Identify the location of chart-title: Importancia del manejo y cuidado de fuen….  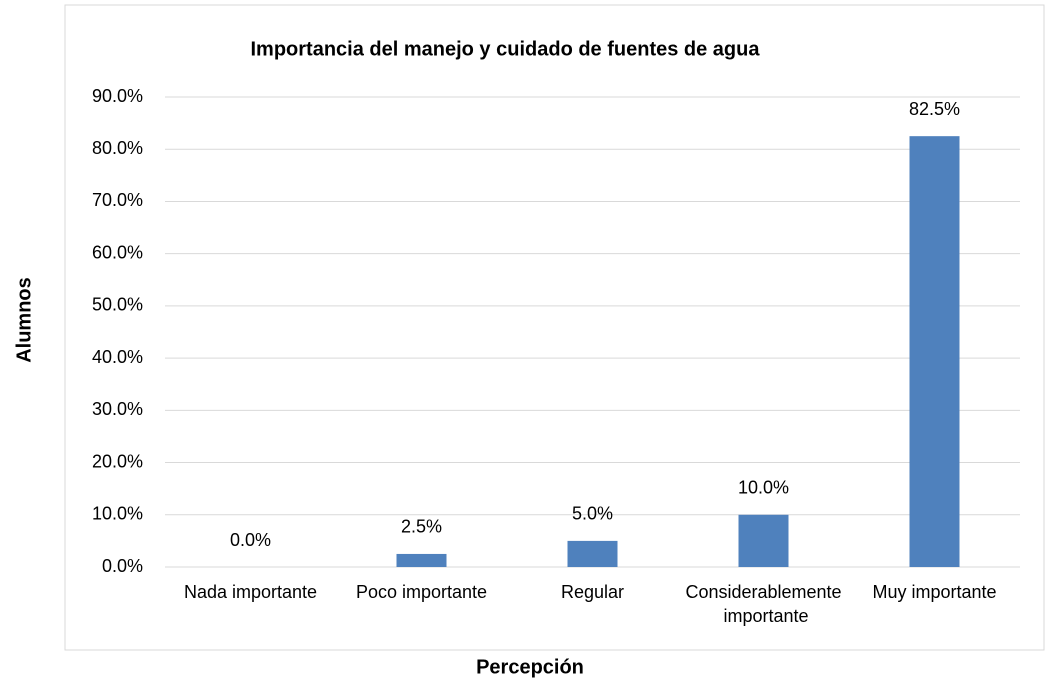
(505, 49).